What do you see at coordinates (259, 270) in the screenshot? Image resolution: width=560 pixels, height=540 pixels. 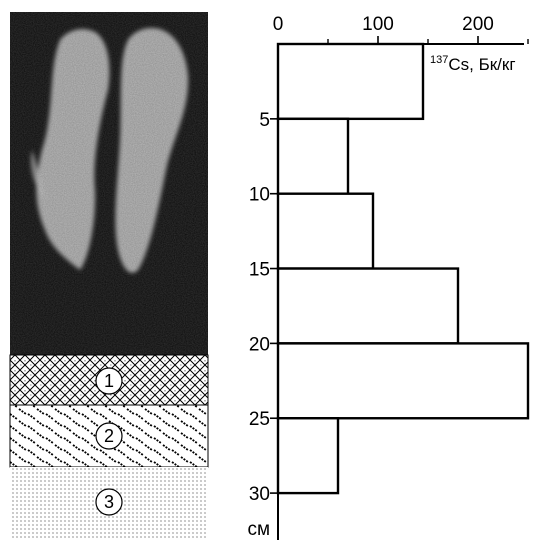 I see `y-tick-label-15: 15` at bounding box center [259, 270].